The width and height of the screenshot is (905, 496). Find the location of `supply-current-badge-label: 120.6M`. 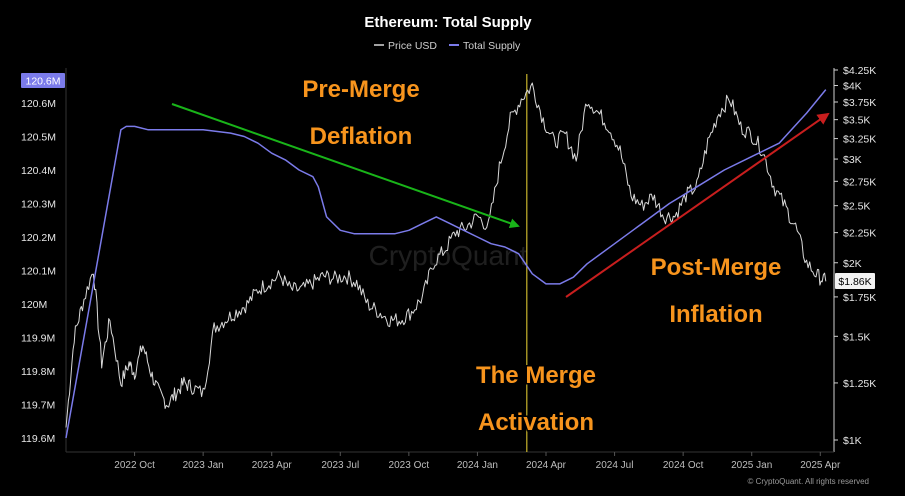

supply-current-badge-label: 120.6M is located at coordinates (42, 82).